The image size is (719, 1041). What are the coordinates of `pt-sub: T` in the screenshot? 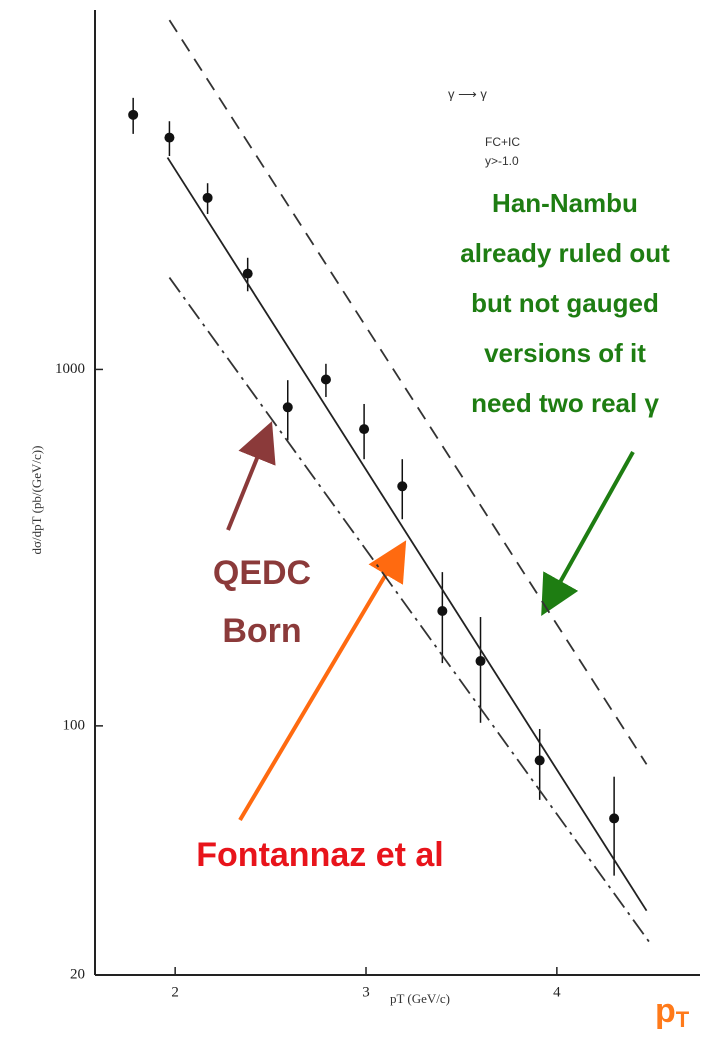 It's located at (683, 1019).